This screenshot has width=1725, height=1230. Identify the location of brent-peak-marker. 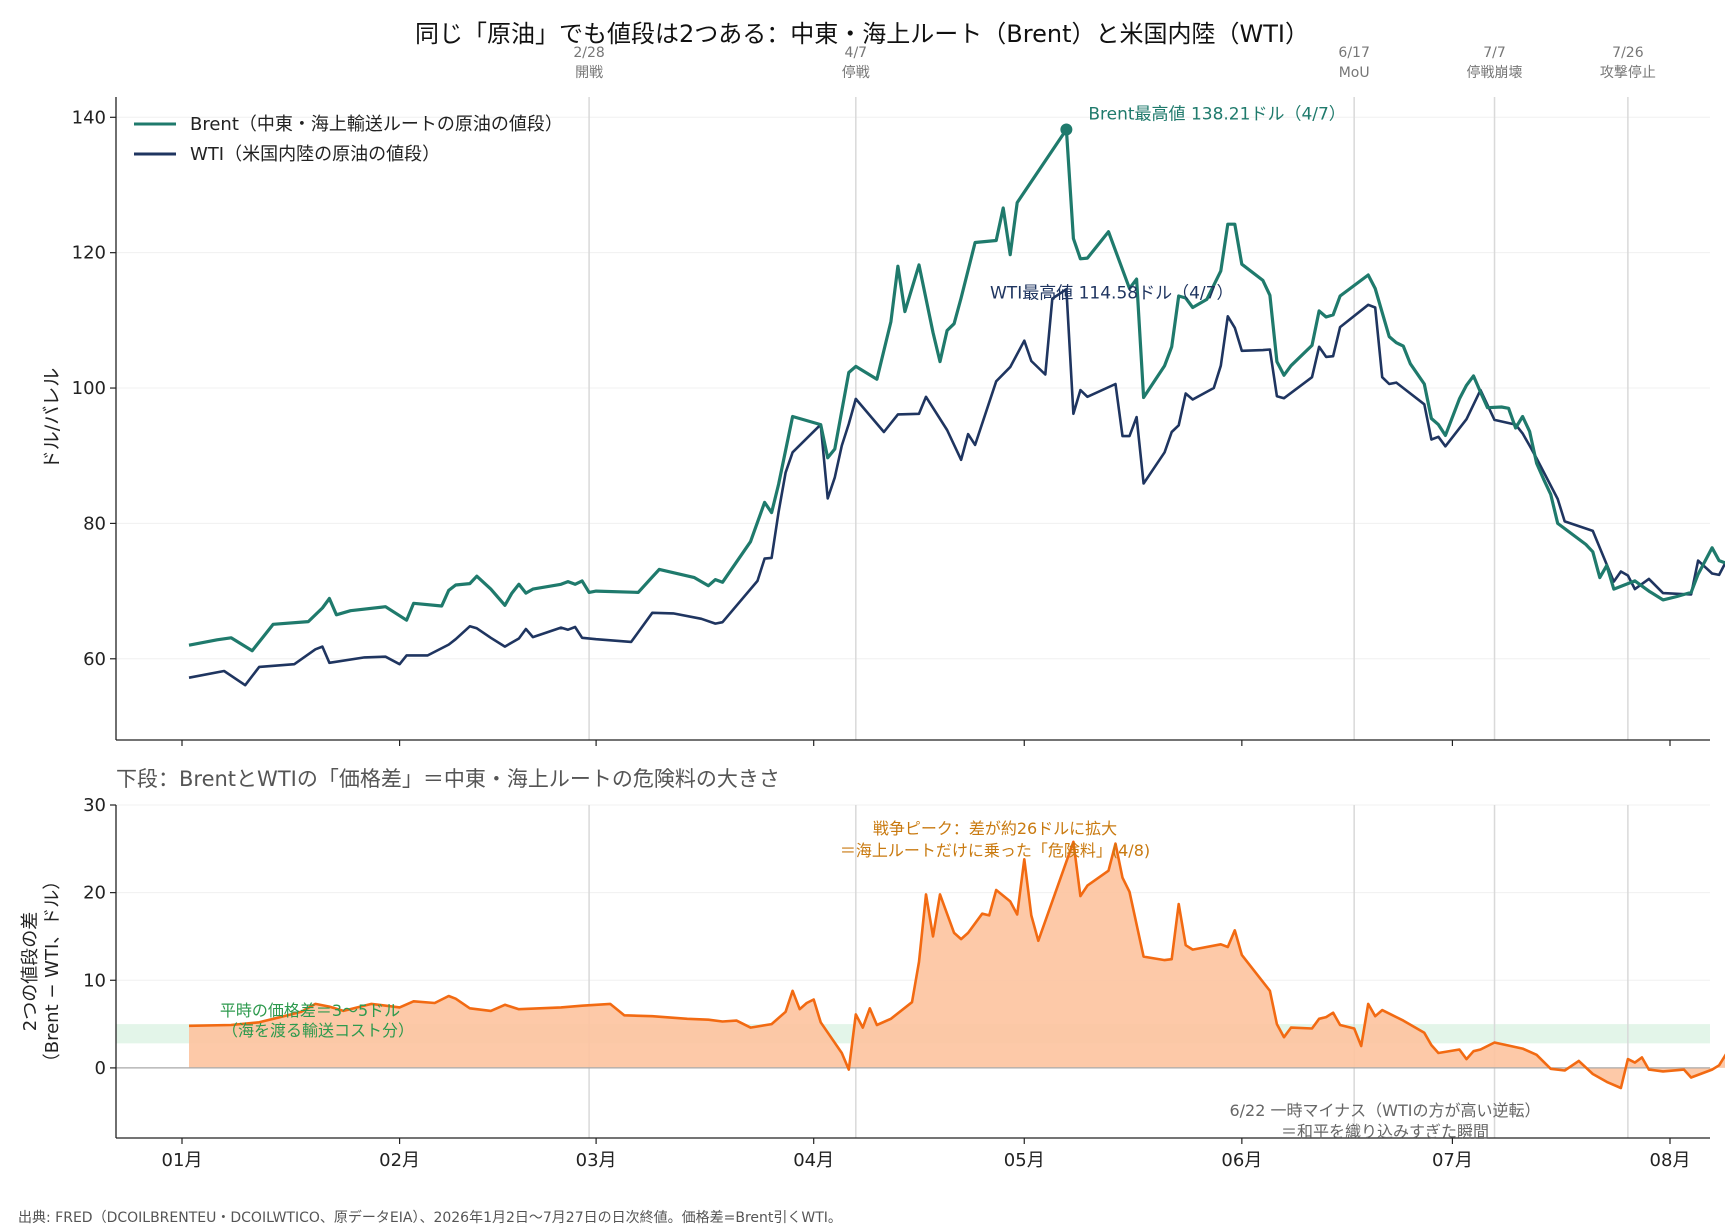
(1066, 129).